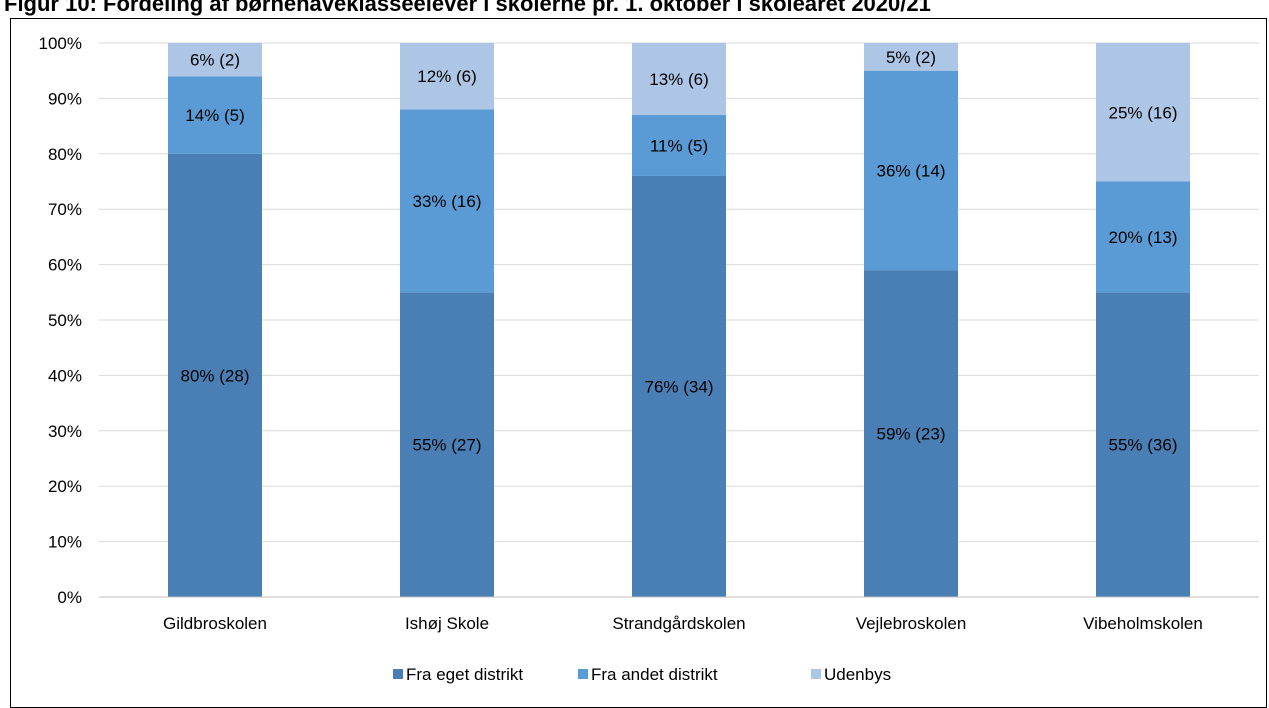 This screenshot has height=708, width=1269. Describe the element at coordinates (65, 320) in the screenshot. I see `y-tick-label-50: 50%` at that location.